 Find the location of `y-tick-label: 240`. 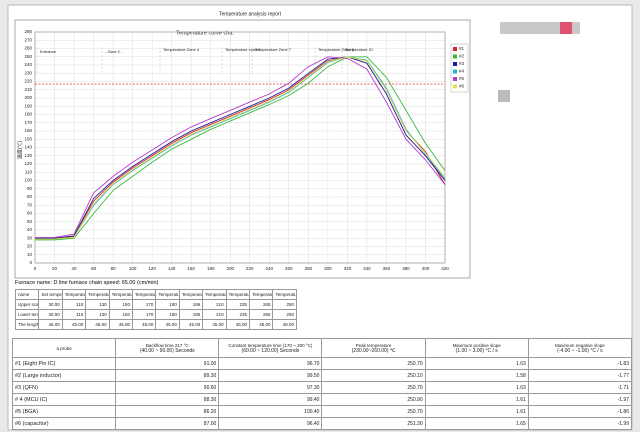

y-tick-label: 240 is located at coordinates (28, 64).